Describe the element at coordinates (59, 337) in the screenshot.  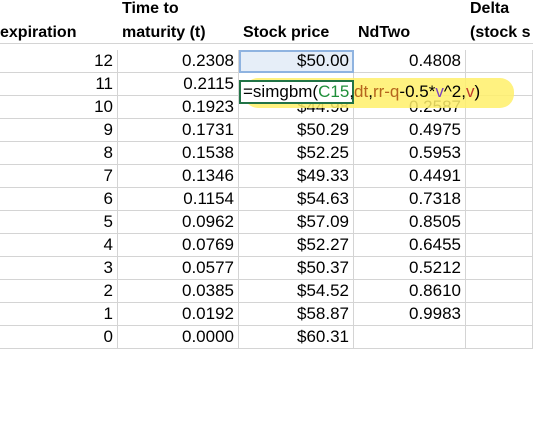
I see `cell-expiration: 0` at that location.